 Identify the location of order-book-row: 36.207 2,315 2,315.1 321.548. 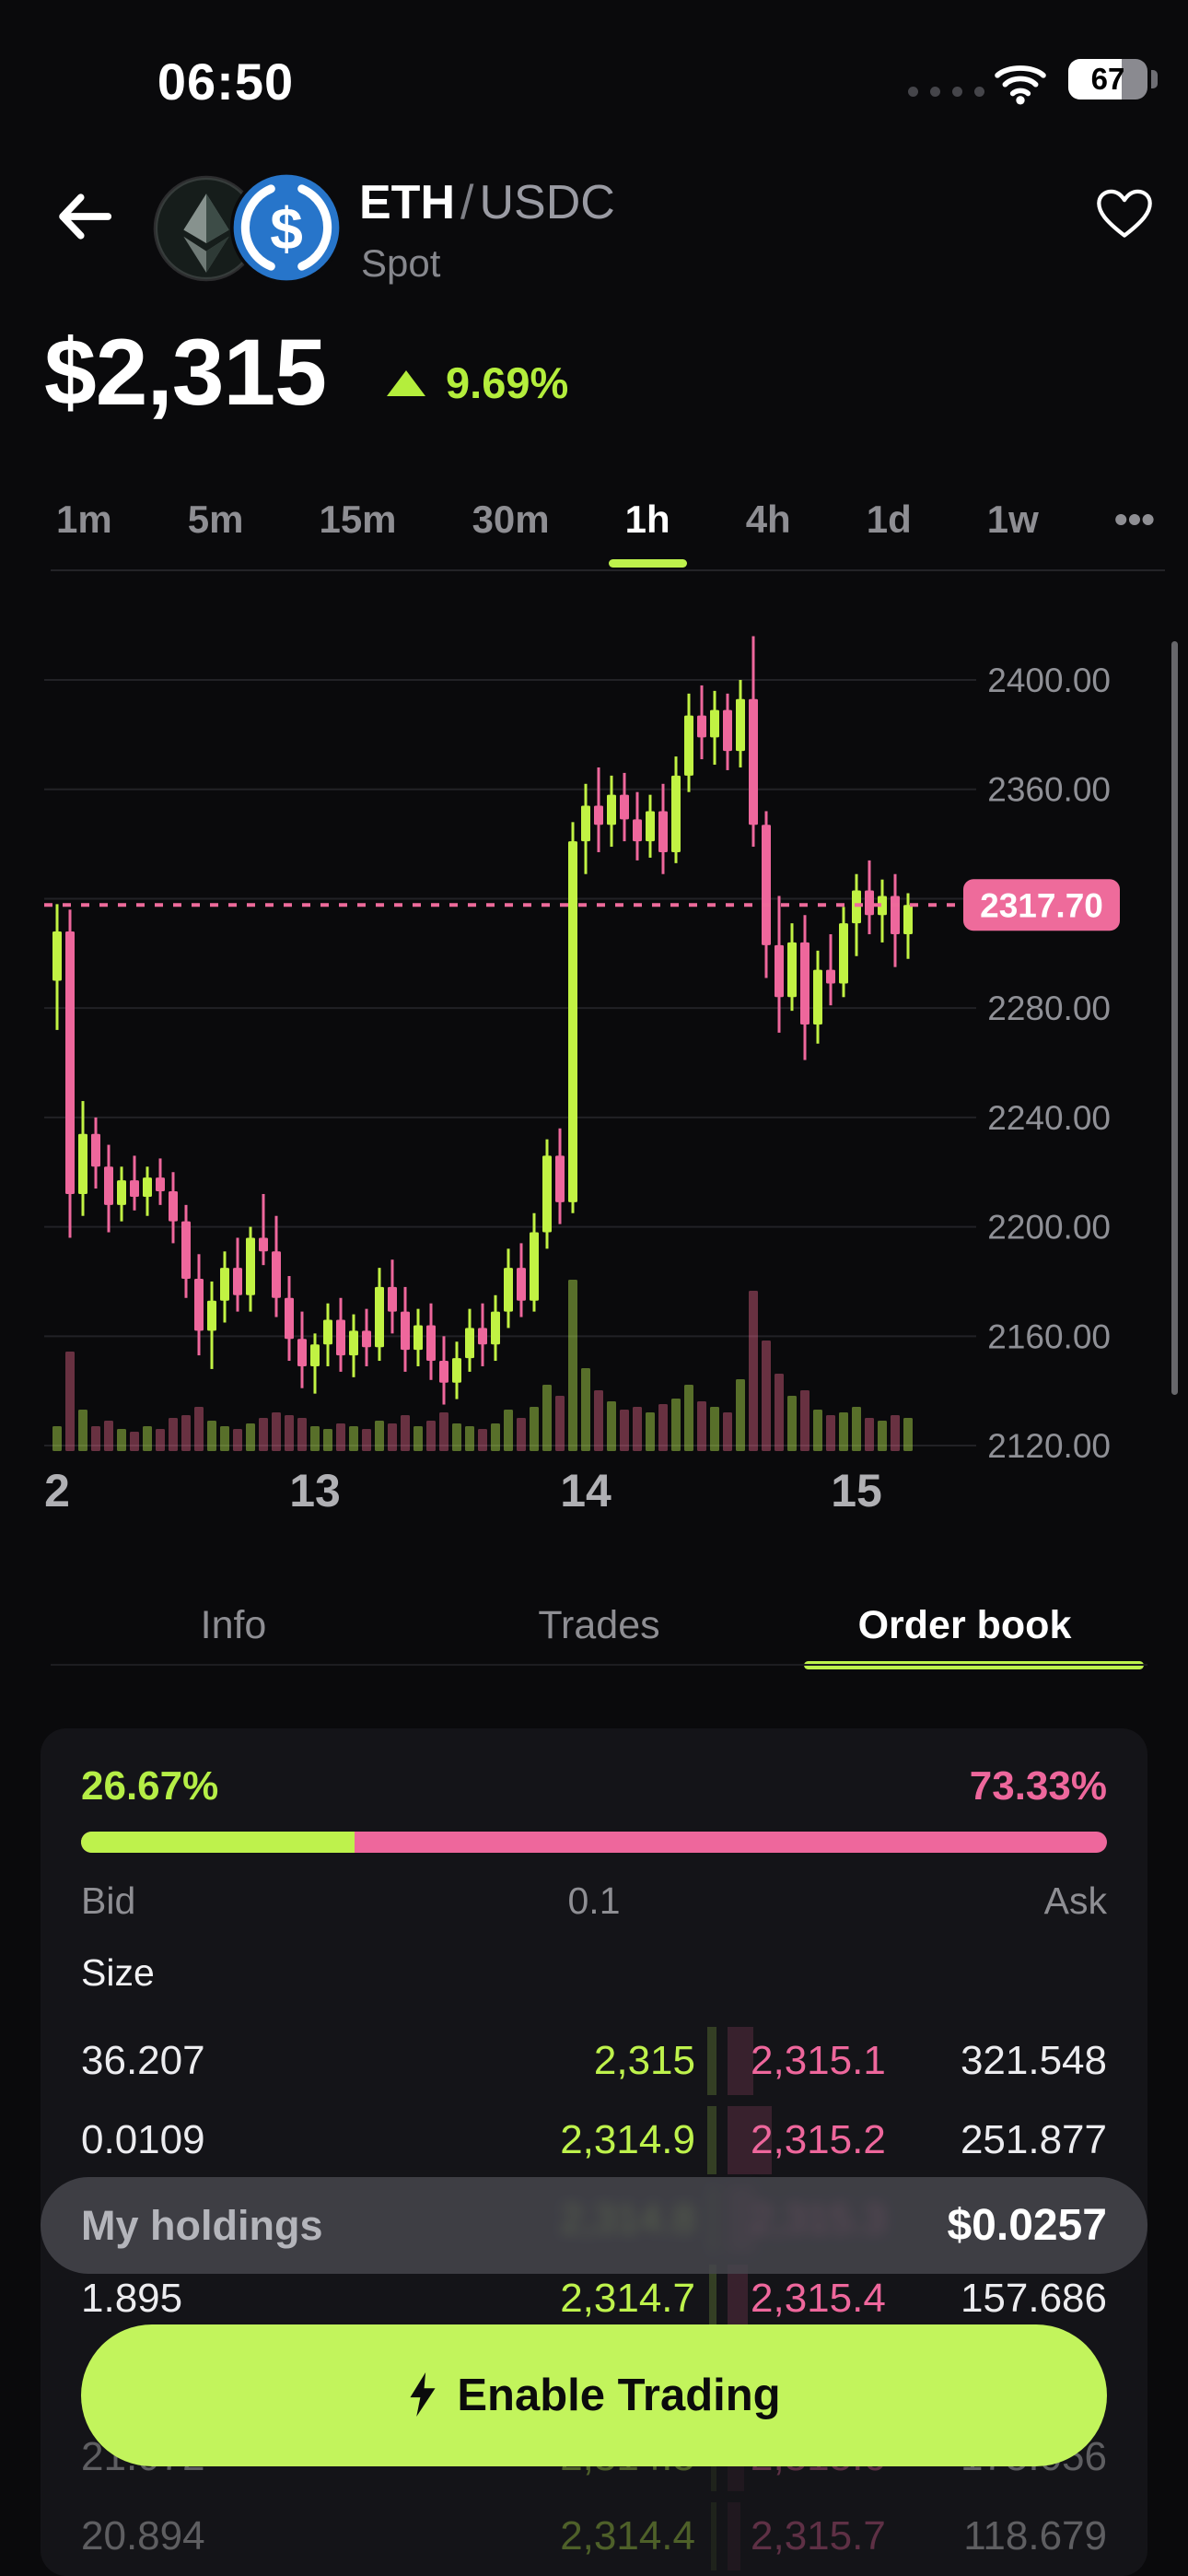
(594, 2061).